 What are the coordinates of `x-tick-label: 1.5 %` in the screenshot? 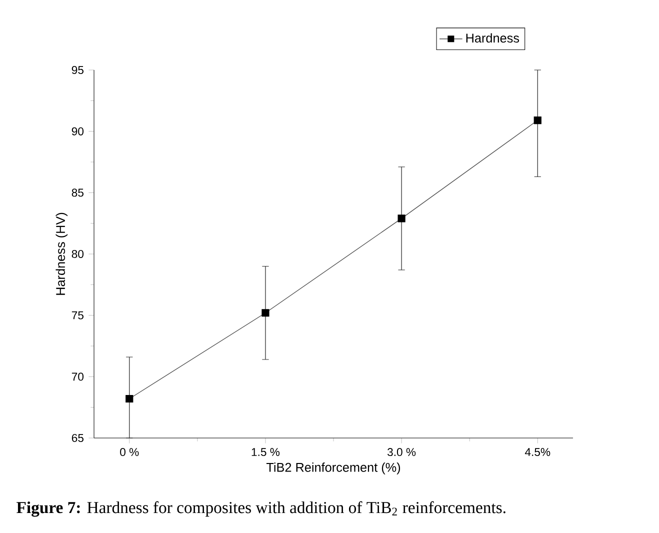 It's located at (266, 452).